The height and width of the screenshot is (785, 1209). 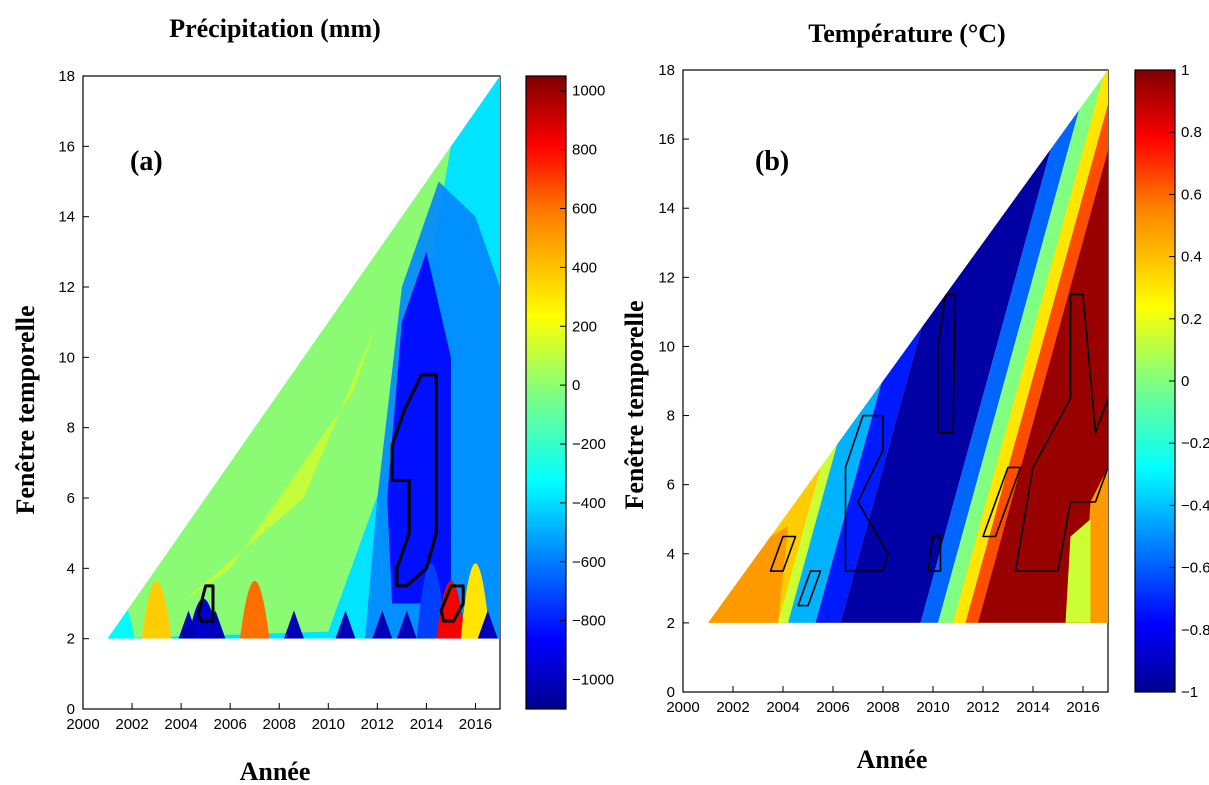 What do you see at coordinates (584, 150) in the screenshot?
I see `colorbar-tick-label: 800` at bounding box center [584, 150].